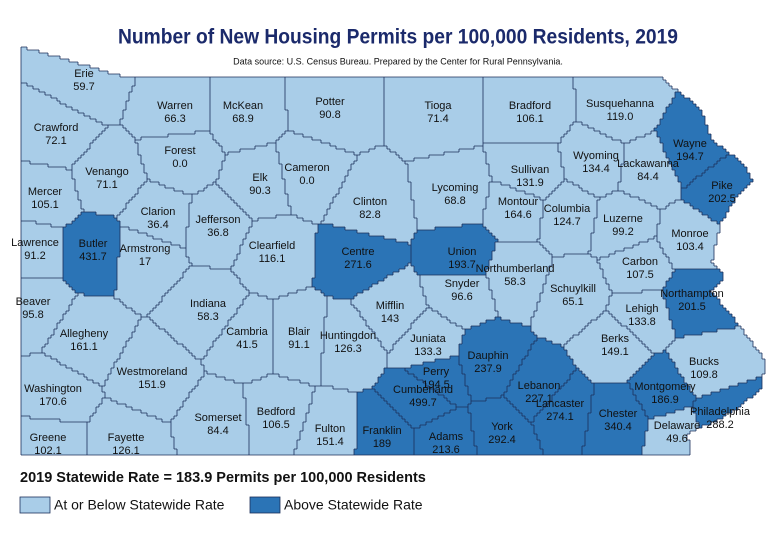 The width and height of the screenshot is (774, 535). Describe the element at coordinates (390, 306) in the screenshot. I see `county-name: Mifflin` at that location.